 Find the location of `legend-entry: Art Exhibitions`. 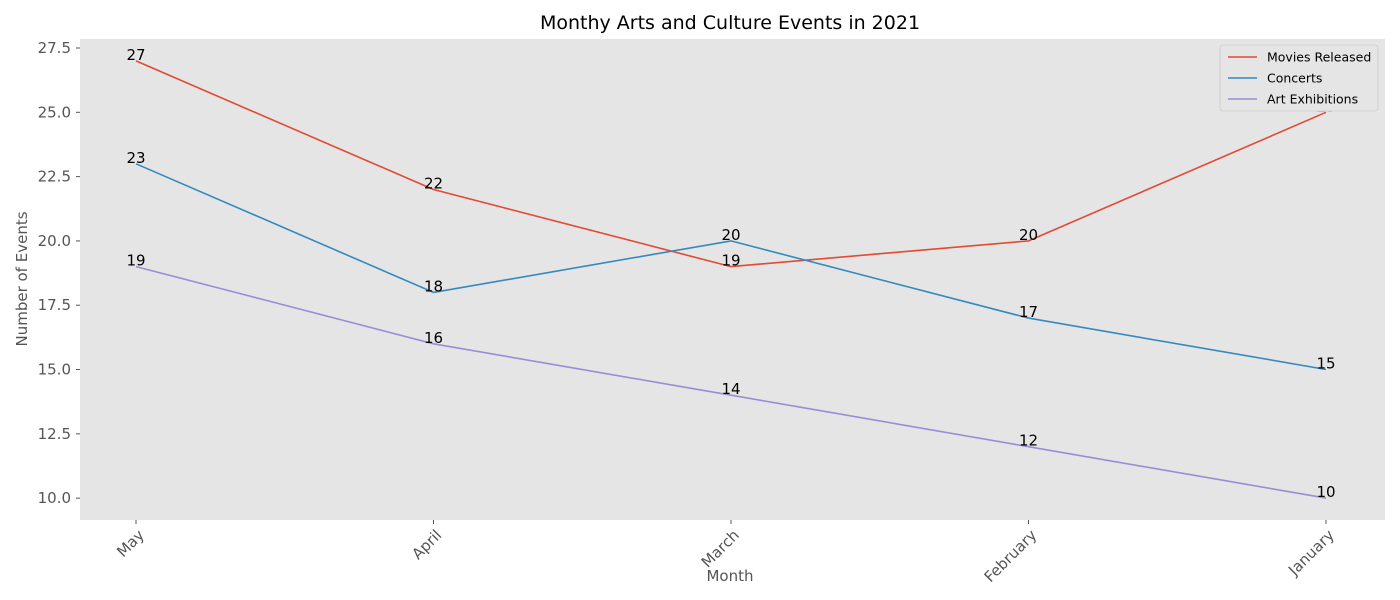

legend-entry: Art Exhibitions is located at coordinates (1312, 99).